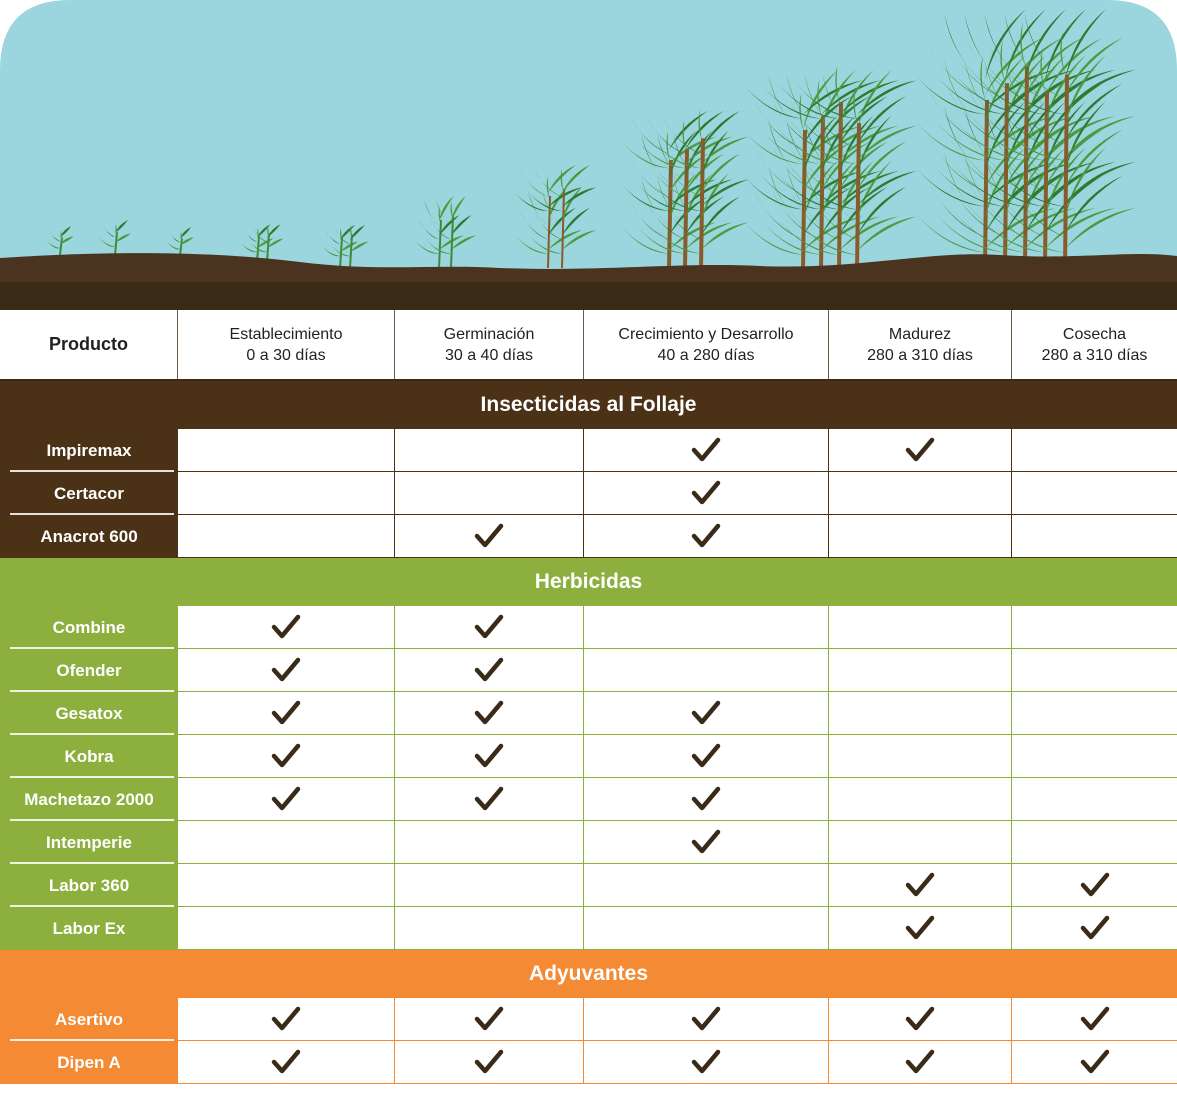  Describe the element at coordinates (588, 405) in the screenshot. I see `section-title: Insecticidas al Follaje` at that location.